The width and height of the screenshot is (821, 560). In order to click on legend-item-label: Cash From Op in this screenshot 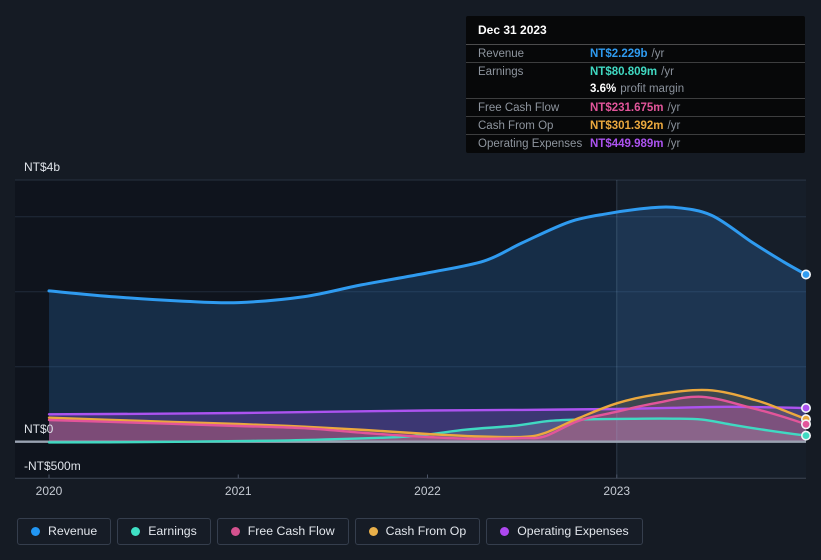, I will do `click(426, 531)`.